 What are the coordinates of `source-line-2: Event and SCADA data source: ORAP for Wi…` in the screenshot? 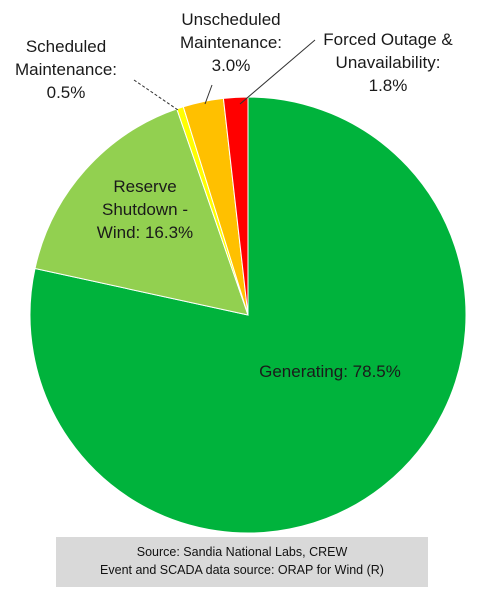 It's located at (242, 570).